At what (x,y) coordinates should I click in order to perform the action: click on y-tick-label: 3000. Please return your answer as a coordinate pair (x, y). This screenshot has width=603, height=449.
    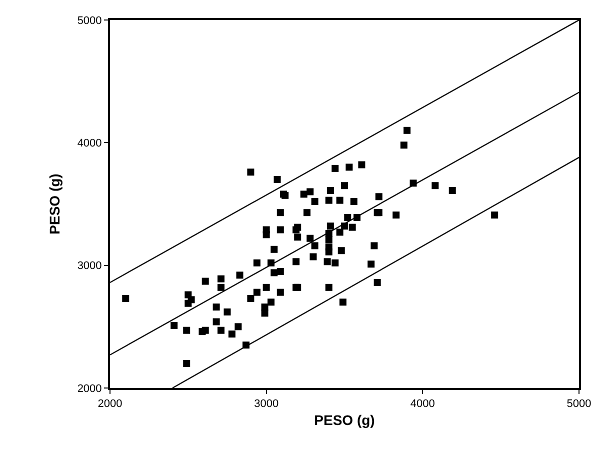
    Looking at the image, I should click on (89, 266).